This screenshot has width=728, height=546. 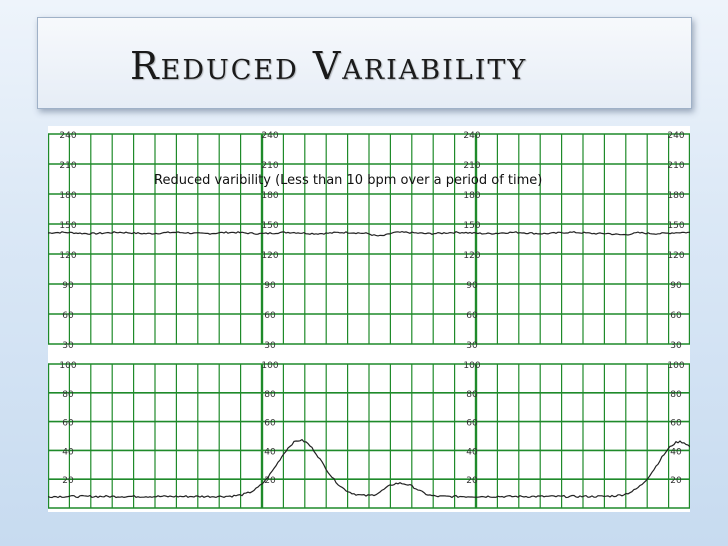 What do you see at coordinates (329, 66) in the screenshot?
I see `slide-title: Reduced Variability` at bounding box center [329, 66].